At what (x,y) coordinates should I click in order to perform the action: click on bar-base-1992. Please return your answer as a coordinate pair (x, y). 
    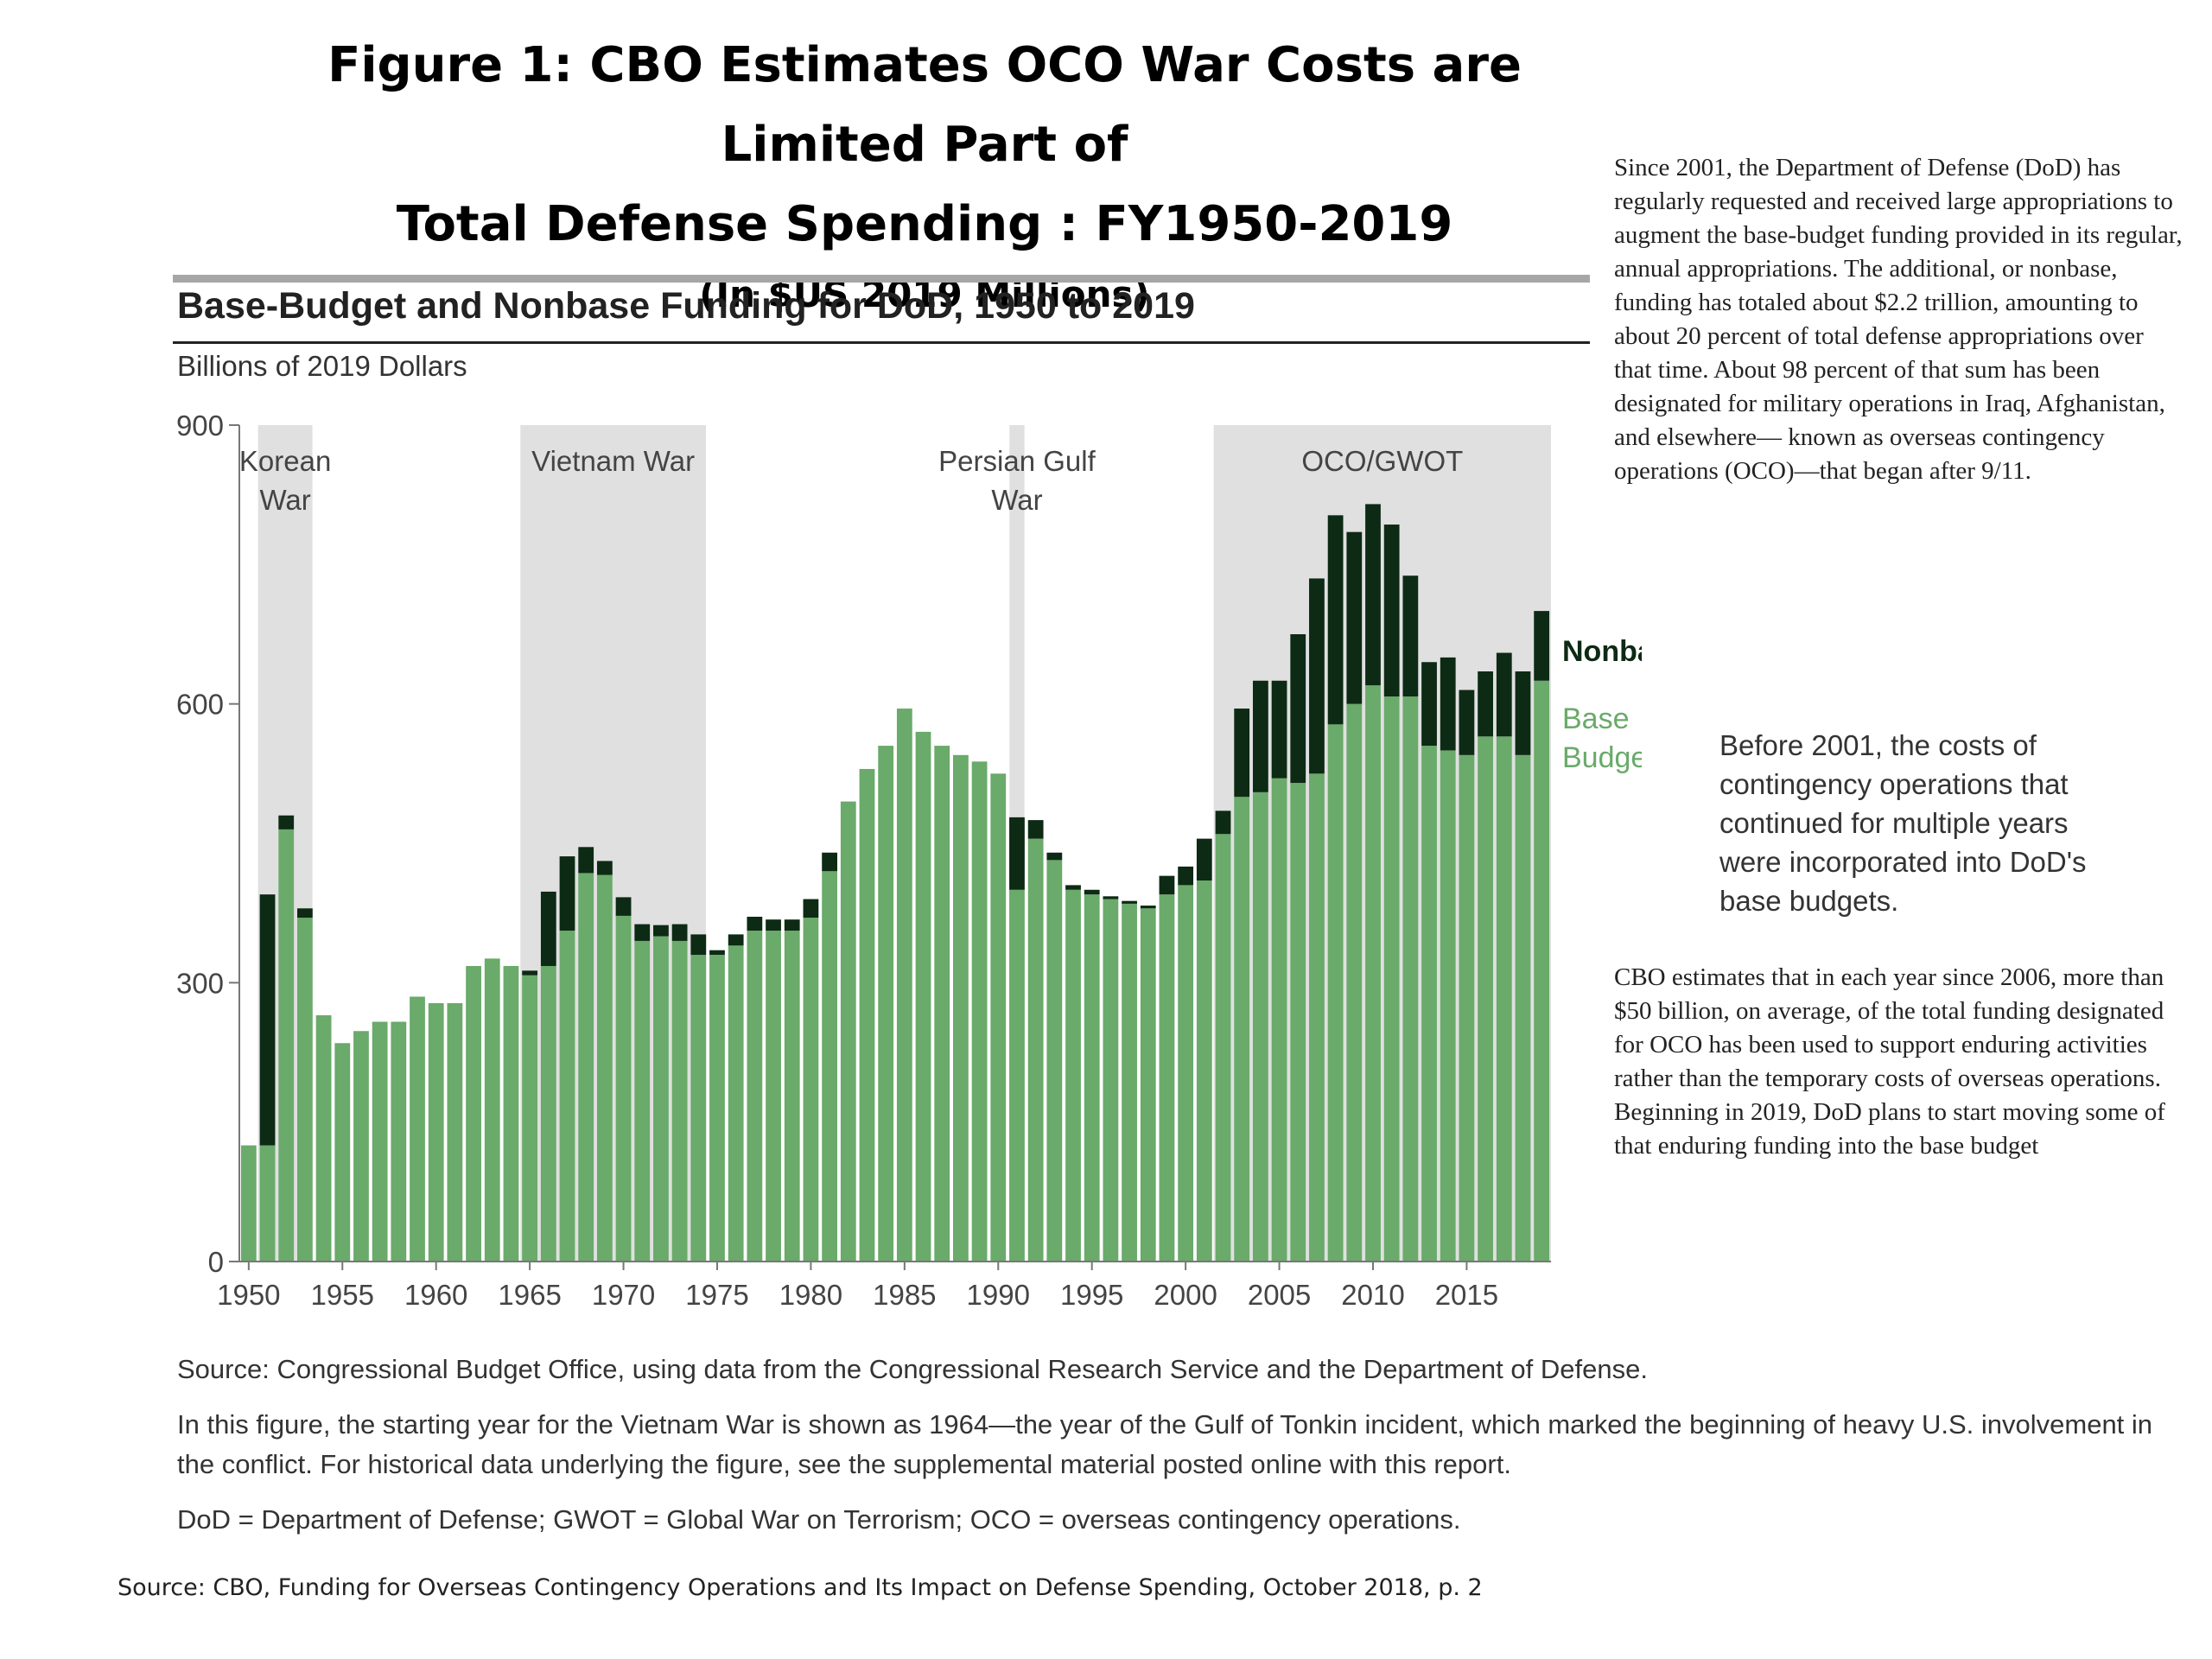
    Looking at the image, I should click on (1035, 1050).